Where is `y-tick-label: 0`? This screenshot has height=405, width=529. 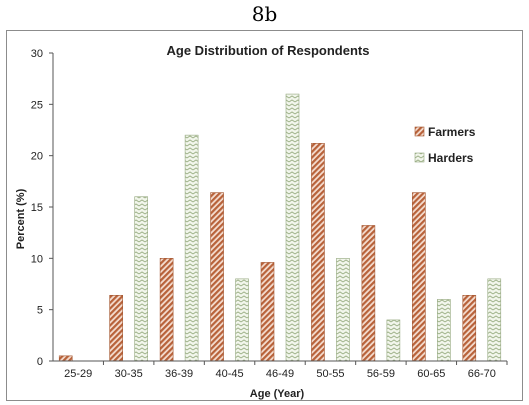 y-tick-label: 0 is located at coordinates (40, 362).